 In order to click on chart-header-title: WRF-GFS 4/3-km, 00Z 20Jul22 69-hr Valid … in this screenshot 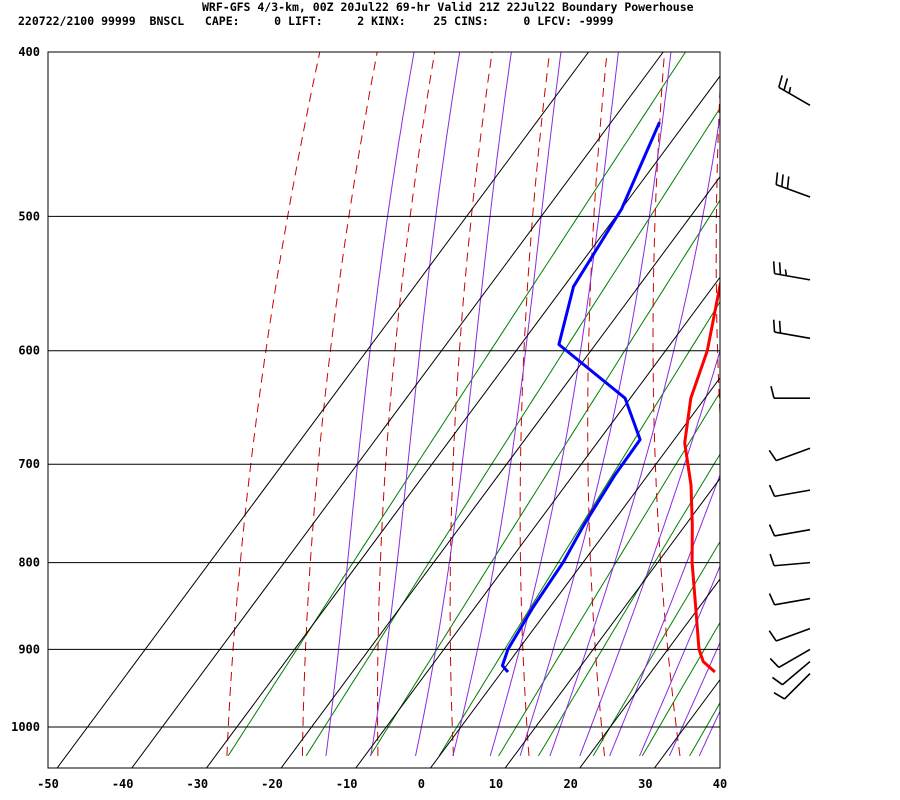, I will do `click(448, 7)`.